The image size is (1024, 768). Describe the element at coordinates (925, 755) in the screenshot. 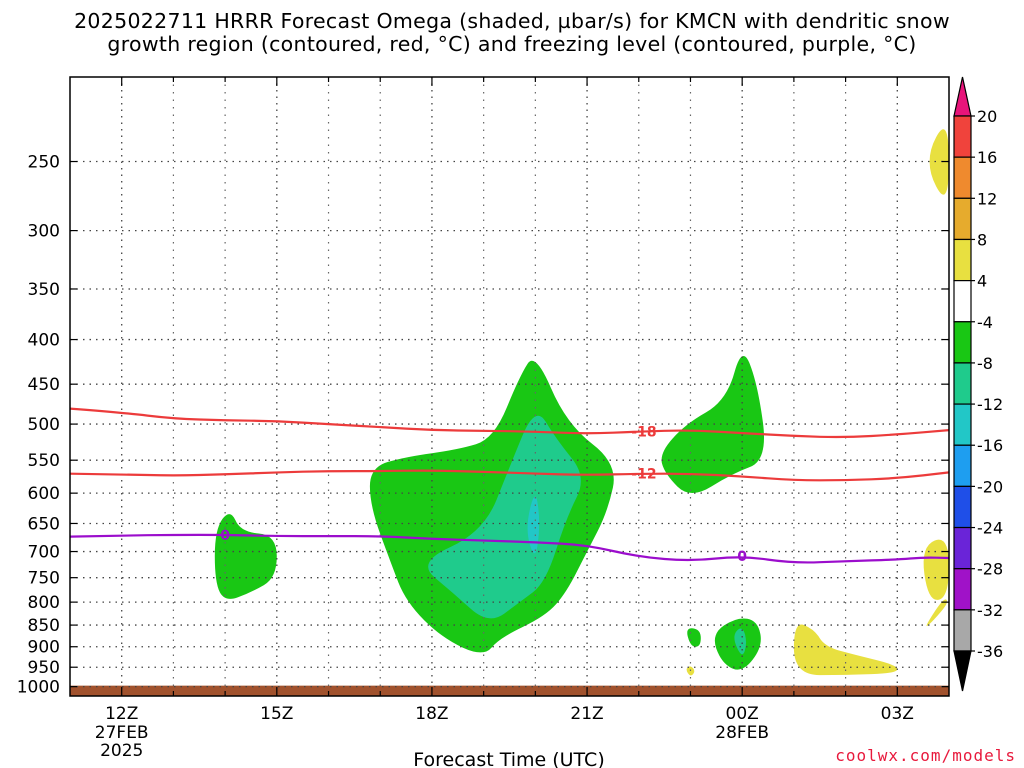

I see `site-credit: coolwx.com/models` at that location.